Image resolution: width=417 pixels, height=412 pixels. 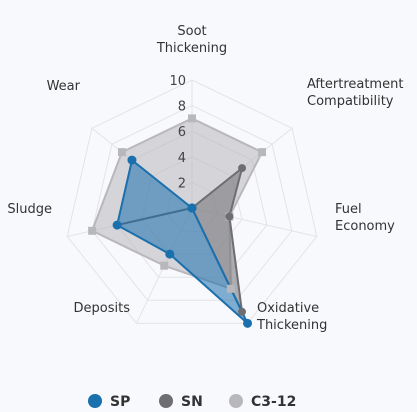 I want to click on tick-layer: 2 4 6 8 10, so click(x=177, y=132).